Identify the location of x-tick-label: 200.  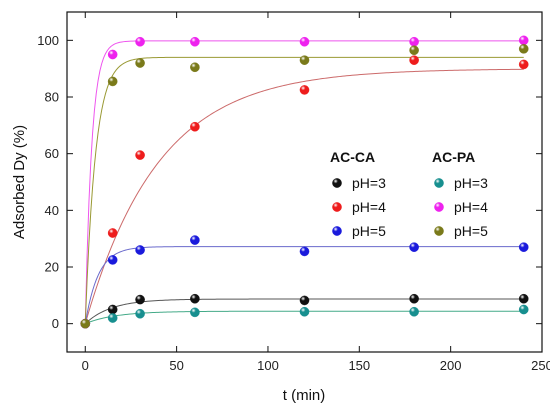
(451, 365).